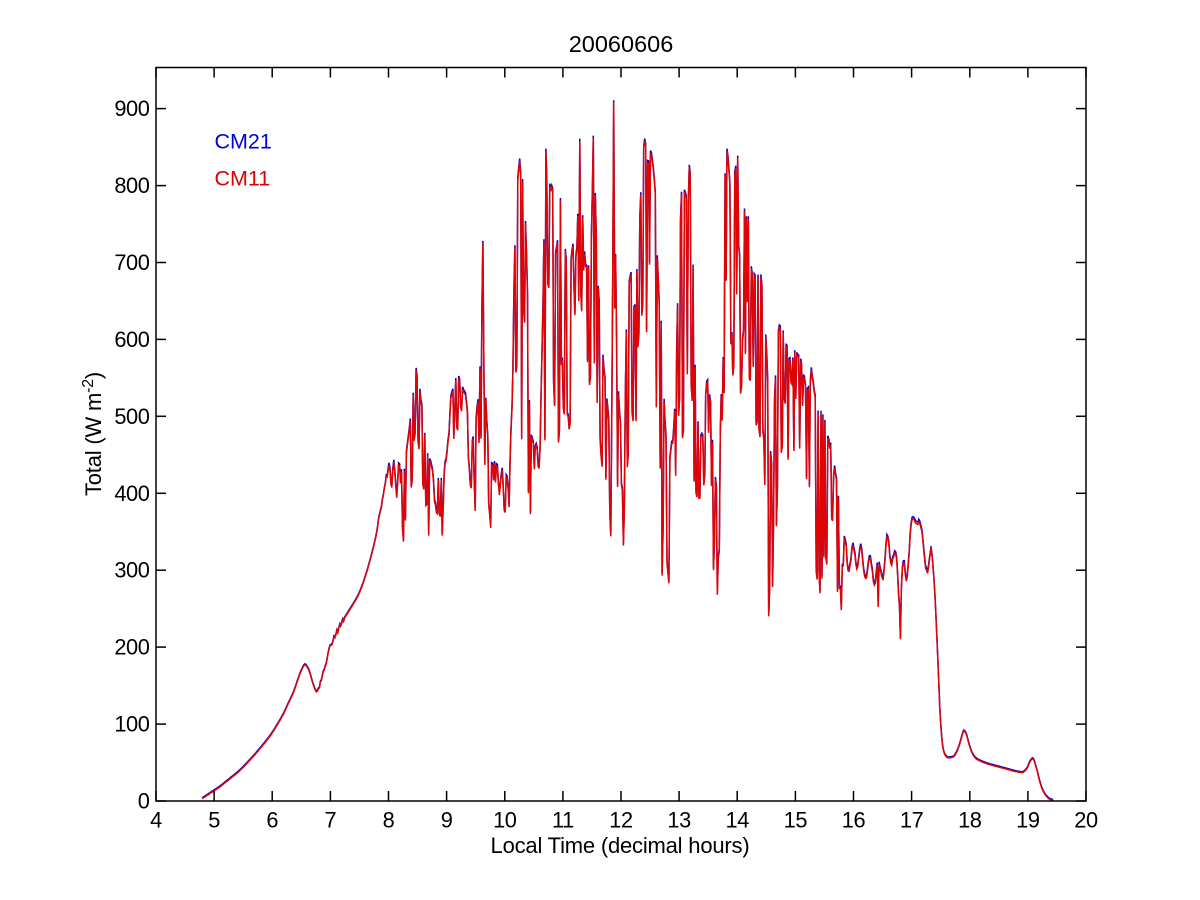 This screenshot has width=1200, height=900. Describe the element at coordinates (131, 647) in the screenshot. I see `svg-text: 200` at that location.